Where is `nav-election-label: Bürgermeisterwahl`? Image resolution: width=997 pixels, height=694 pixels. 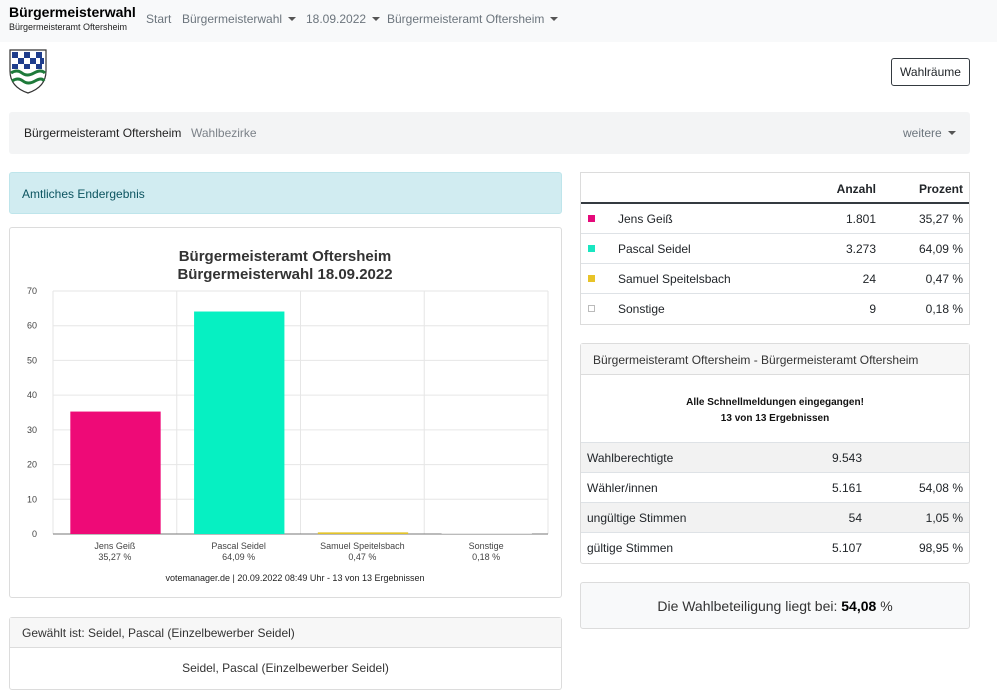 nav-election-label: Bürgermeisterwahl is located at coordinates (232, 19).